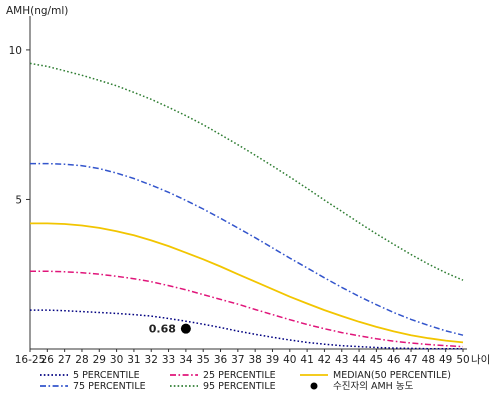 The height and width of the screenshot is (400, 500). What do you see at coordinates (272, 360) in the screenshot?
I see `x-tick-label: 39` at bounding box center [272, 360].